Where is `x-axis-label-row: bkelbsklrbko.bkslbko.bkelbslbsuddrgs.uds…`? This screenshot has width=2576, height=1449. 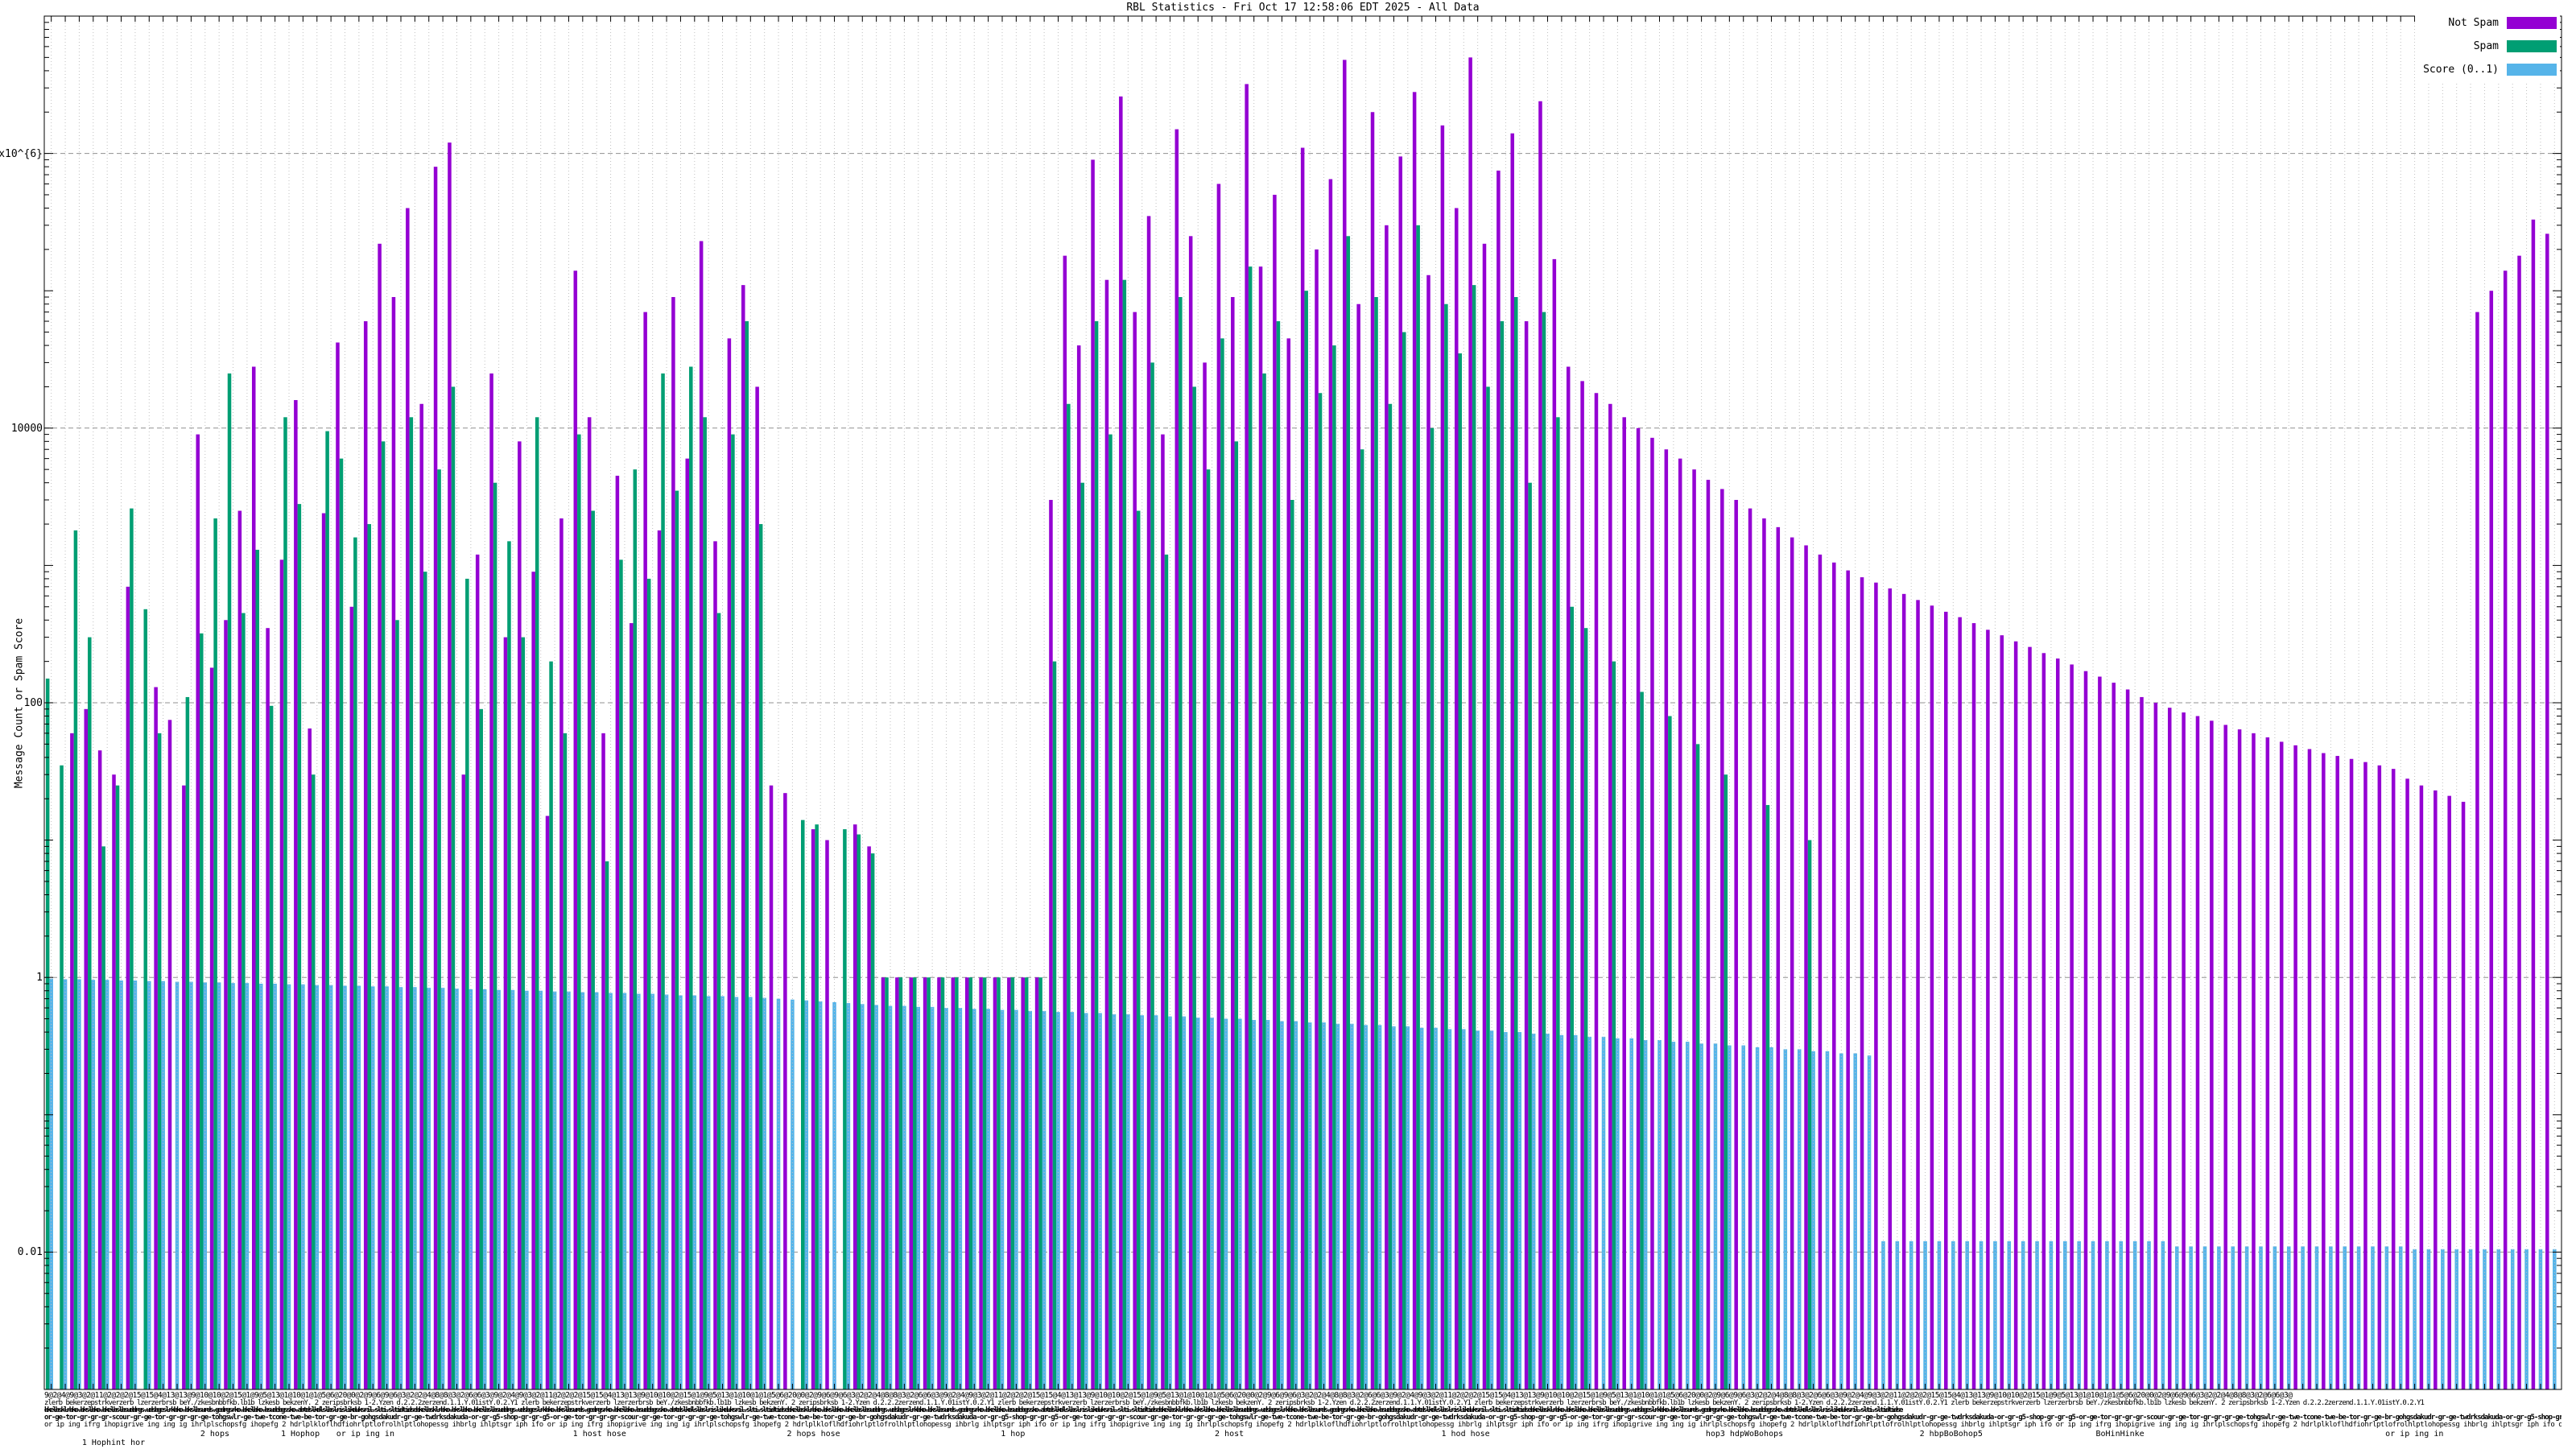
x-axis-label-row: bkelbsklrbko.bkslbko.bkelbslbsuddrgs.uds… is located at coordinates (973, 1410).